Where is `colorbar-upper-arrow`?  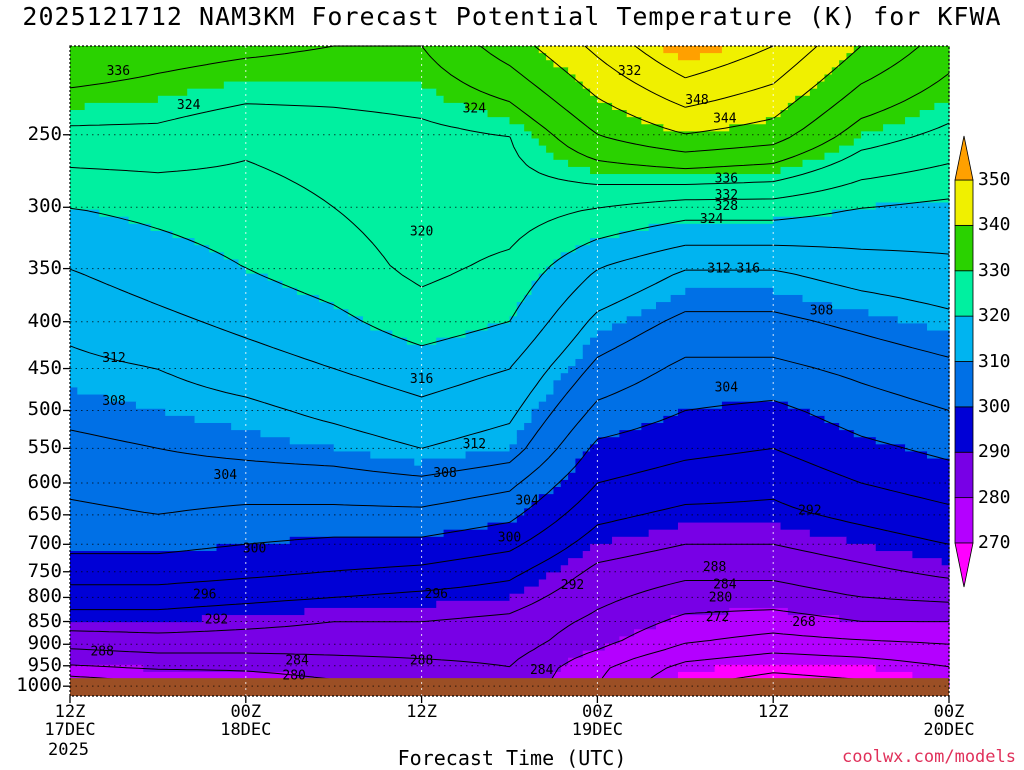 colorbar-upper-arrow is located at coordinates (964, 158).